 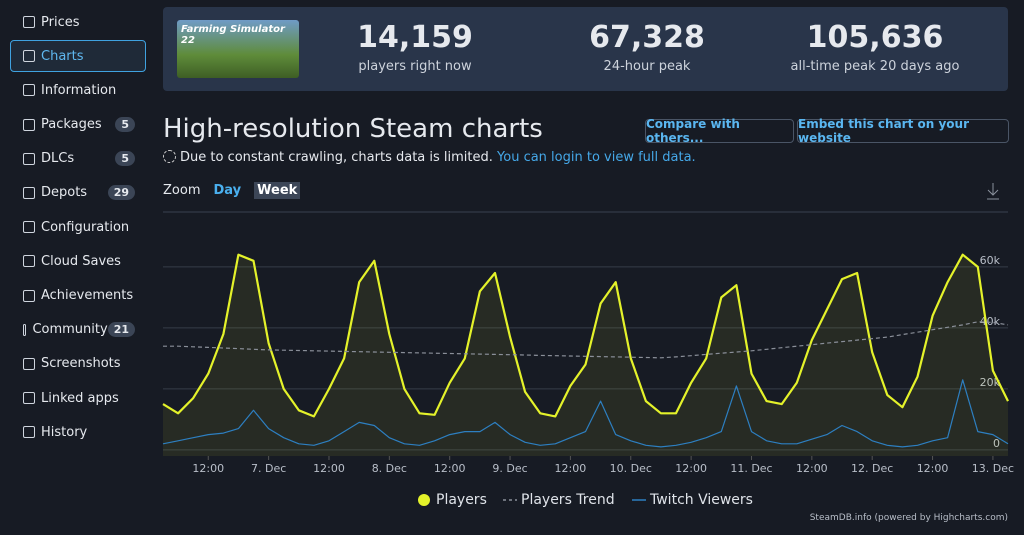 I want to click on nav-badge: 21, so click(x=121, y=330).